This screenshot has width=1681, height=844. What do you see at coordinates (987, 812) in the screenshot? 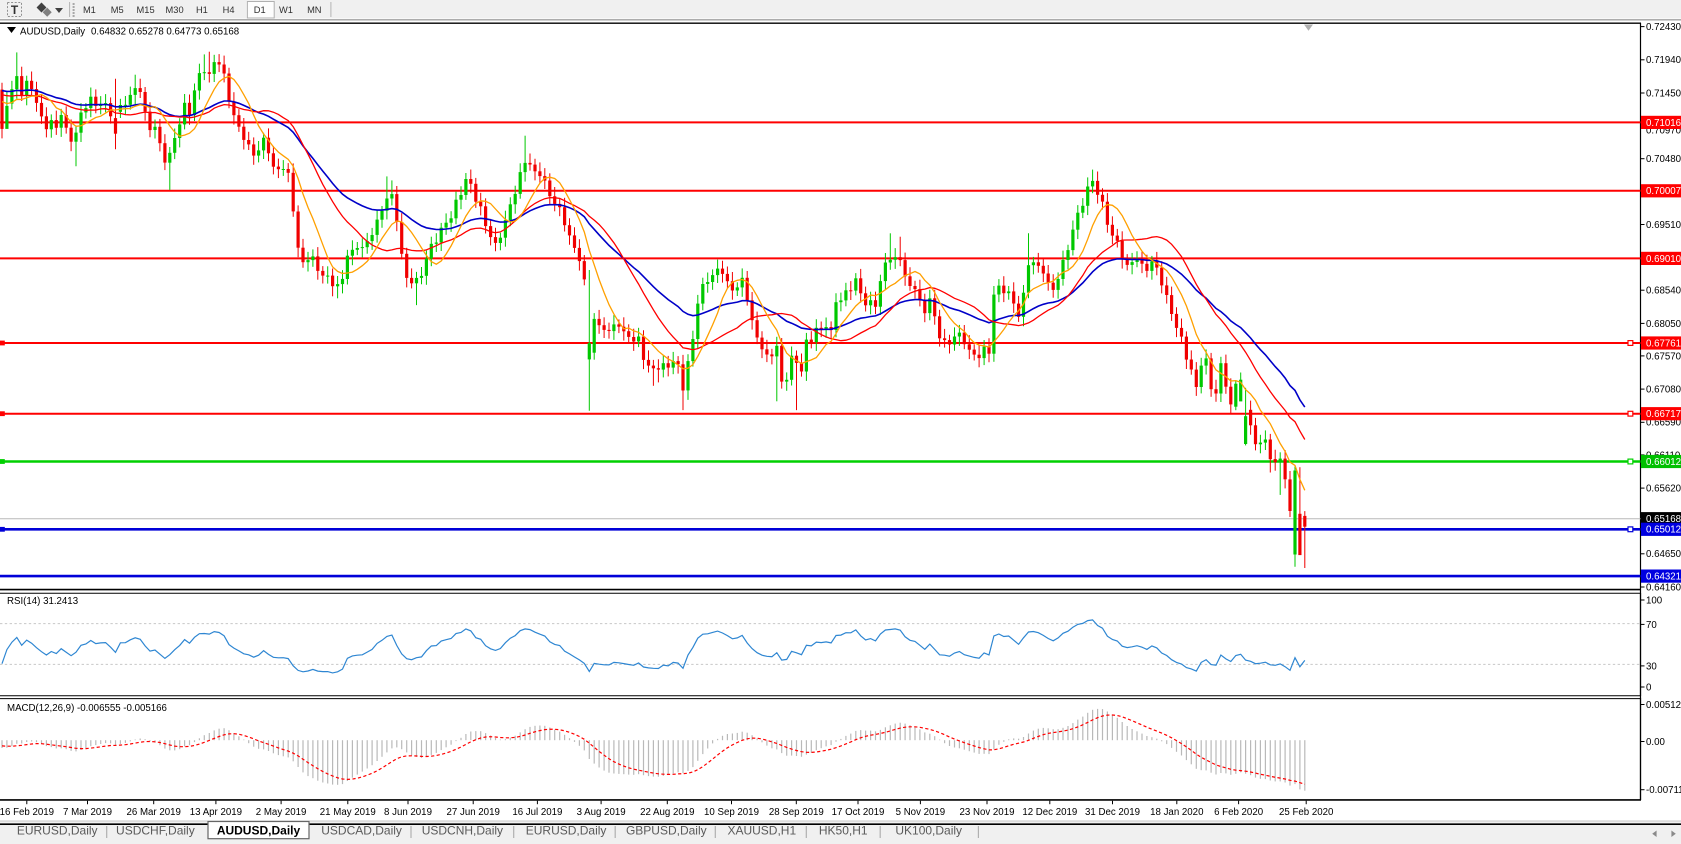
I see `svg-text: 23 Nov 2019` at bounding box center [987, 812].